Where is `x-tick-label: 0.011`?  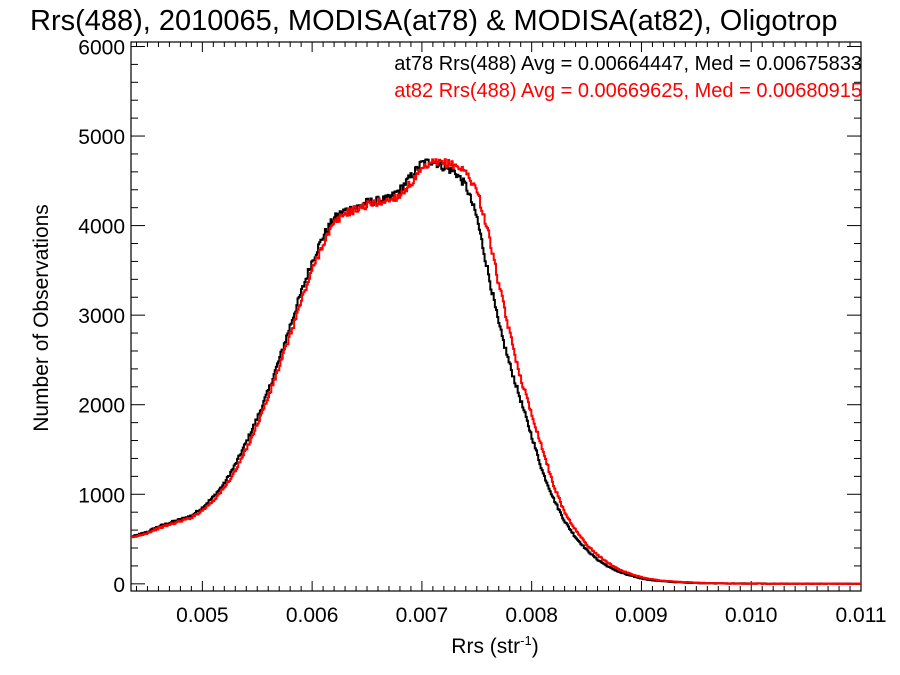
x-tick-label: 0.011 is located at coordinates (861, 615).